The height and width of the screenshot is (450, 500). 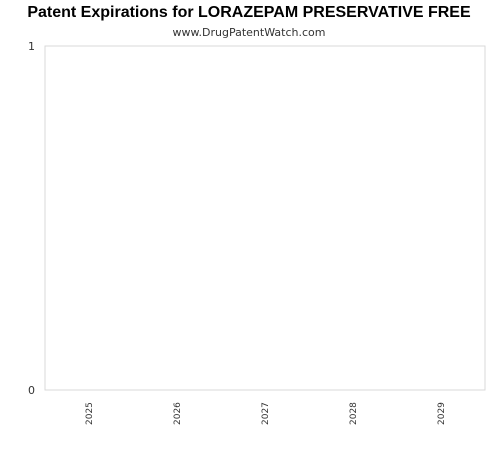 I want to click on x-tick-label: 2029, so click(x=442, y=413).